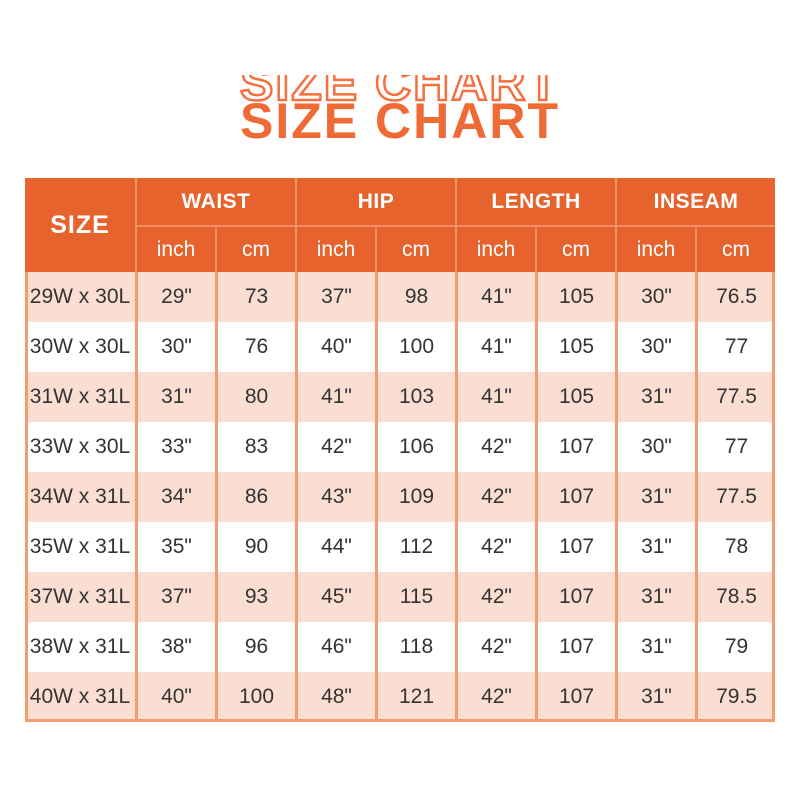  Describe the element at coordinates (415, 297) in the screenshot. I see `value-cell: 98` at that location.